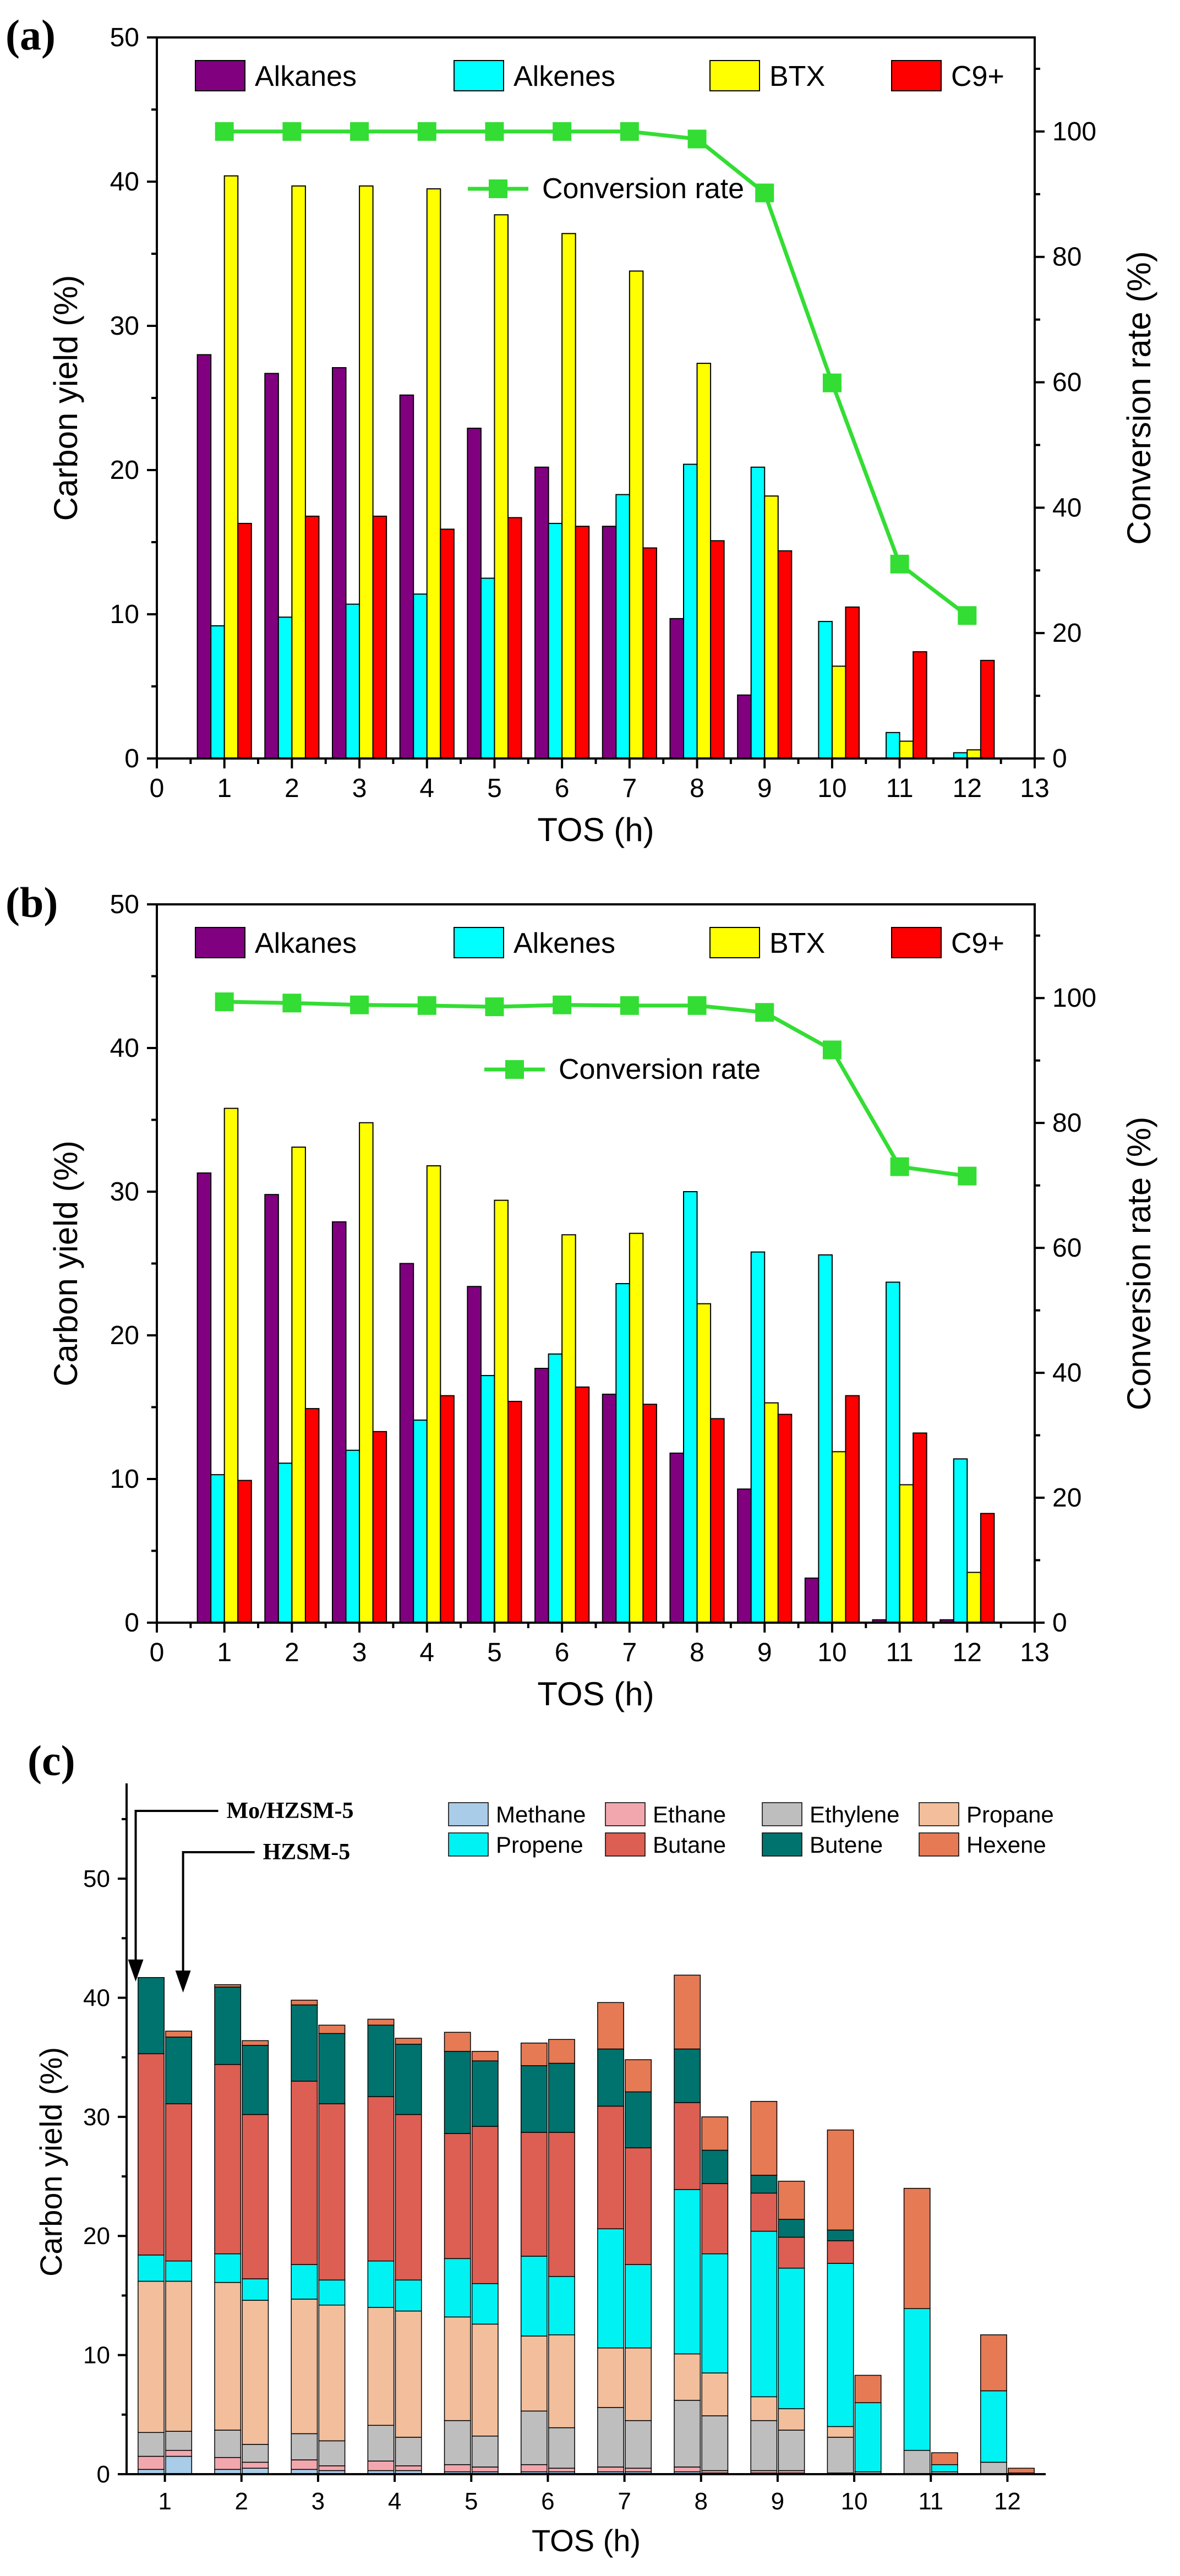 The height and width of the screenshot is (2576, 1180). What do you see at coordinates (179, 2071) in the screenshot?
I see `bar-segment-c-hzsm-5-1-butene` at bounding box center [179, 2071].